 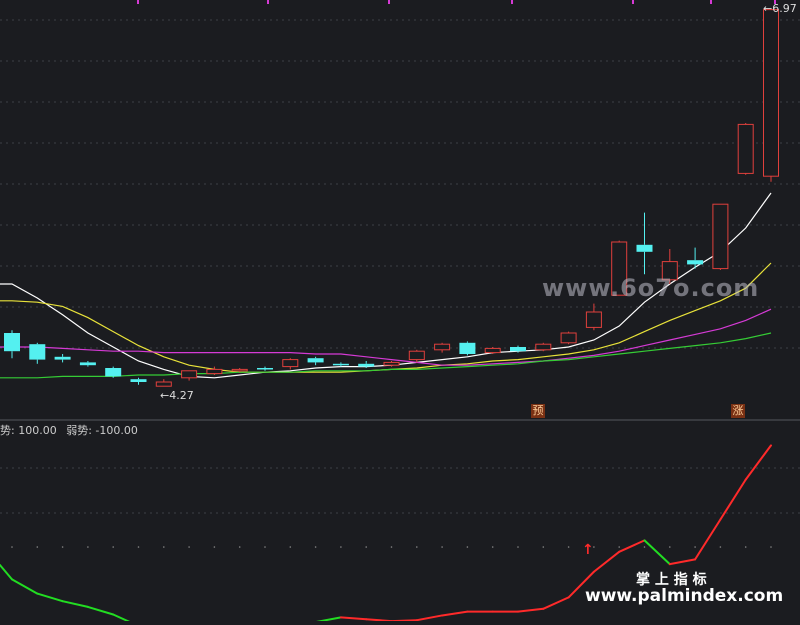 I want to click on badge-yu: 预, so click(x=538, y=411).